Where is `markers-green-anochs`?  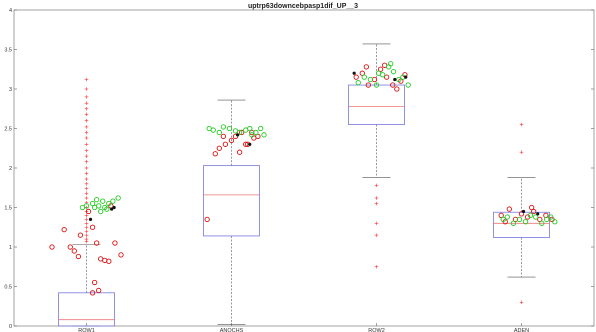
markers-green-anochs is located at coordinates (236, 131).